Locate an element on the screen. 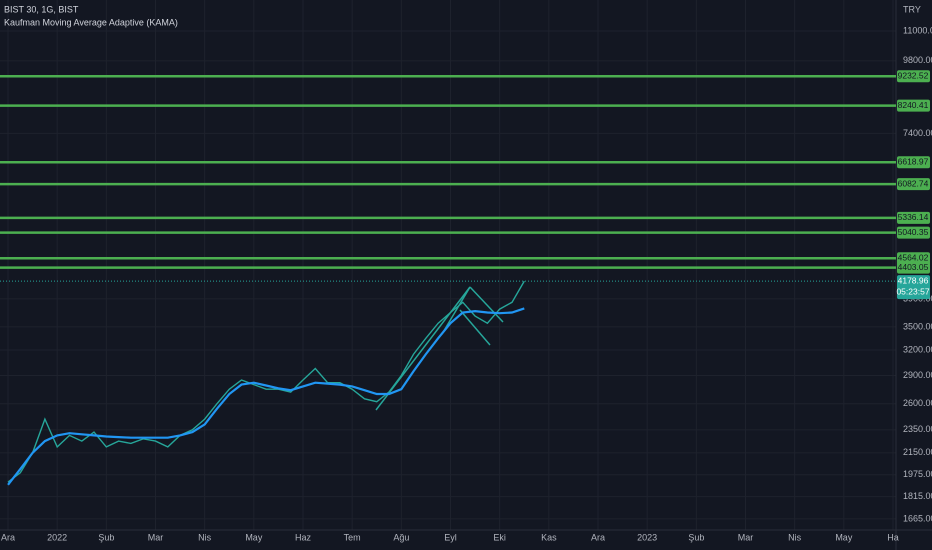  level-label: 4403.05 is located at coordinates (913, 267).